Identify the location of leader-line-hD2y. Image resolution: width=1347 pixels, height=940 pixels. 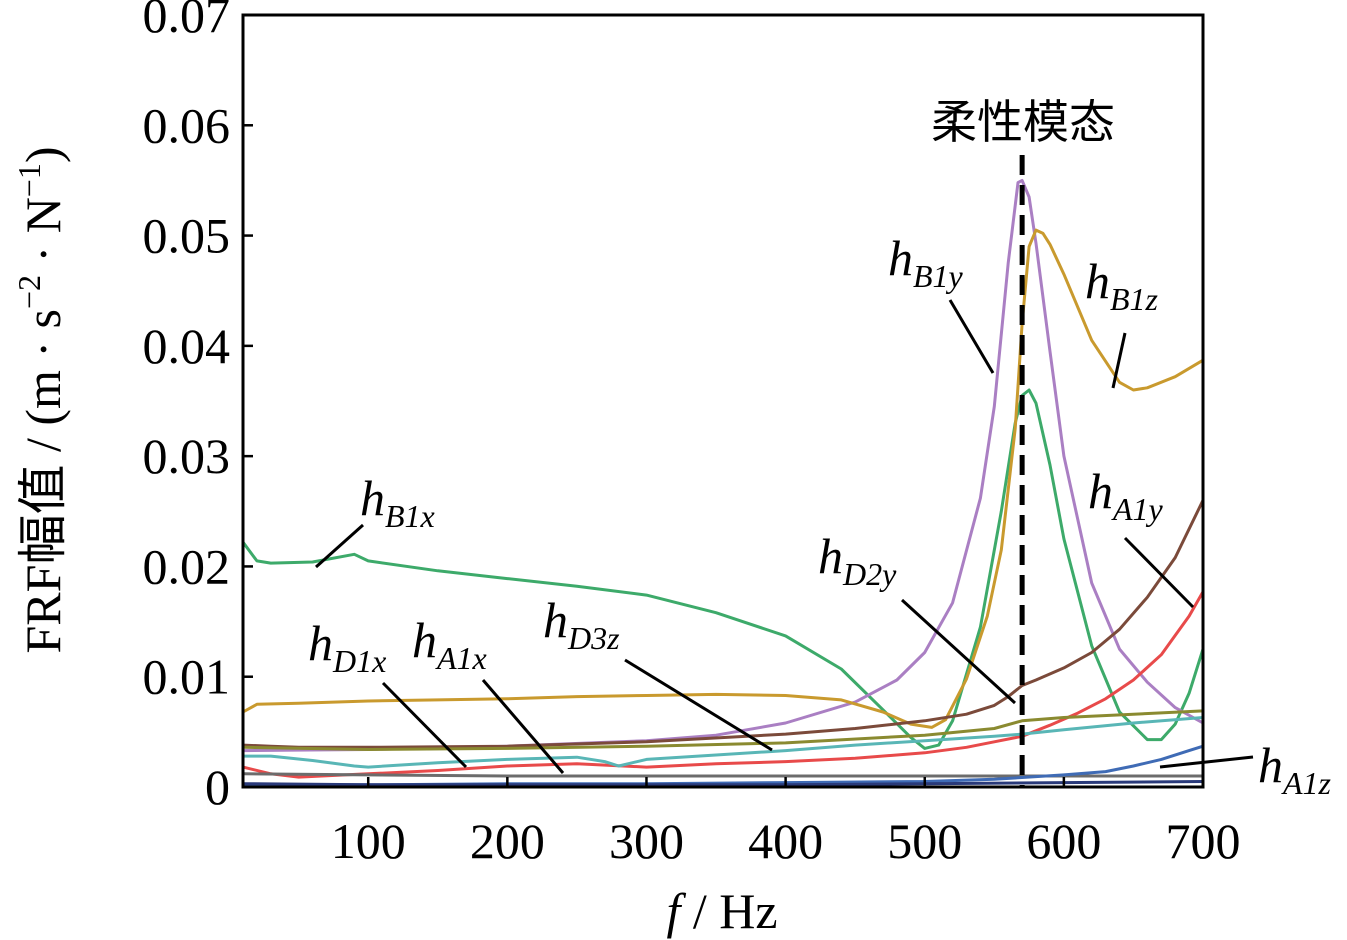
(958, 651).